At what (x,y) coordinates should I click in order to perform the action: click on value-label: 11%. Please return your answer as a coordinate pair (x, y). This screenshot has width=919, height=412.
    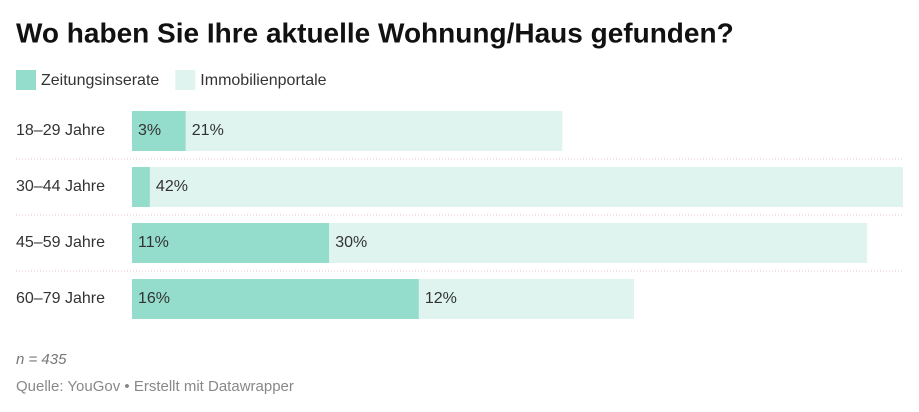
    Looking at the image, I should click on (153, 242).